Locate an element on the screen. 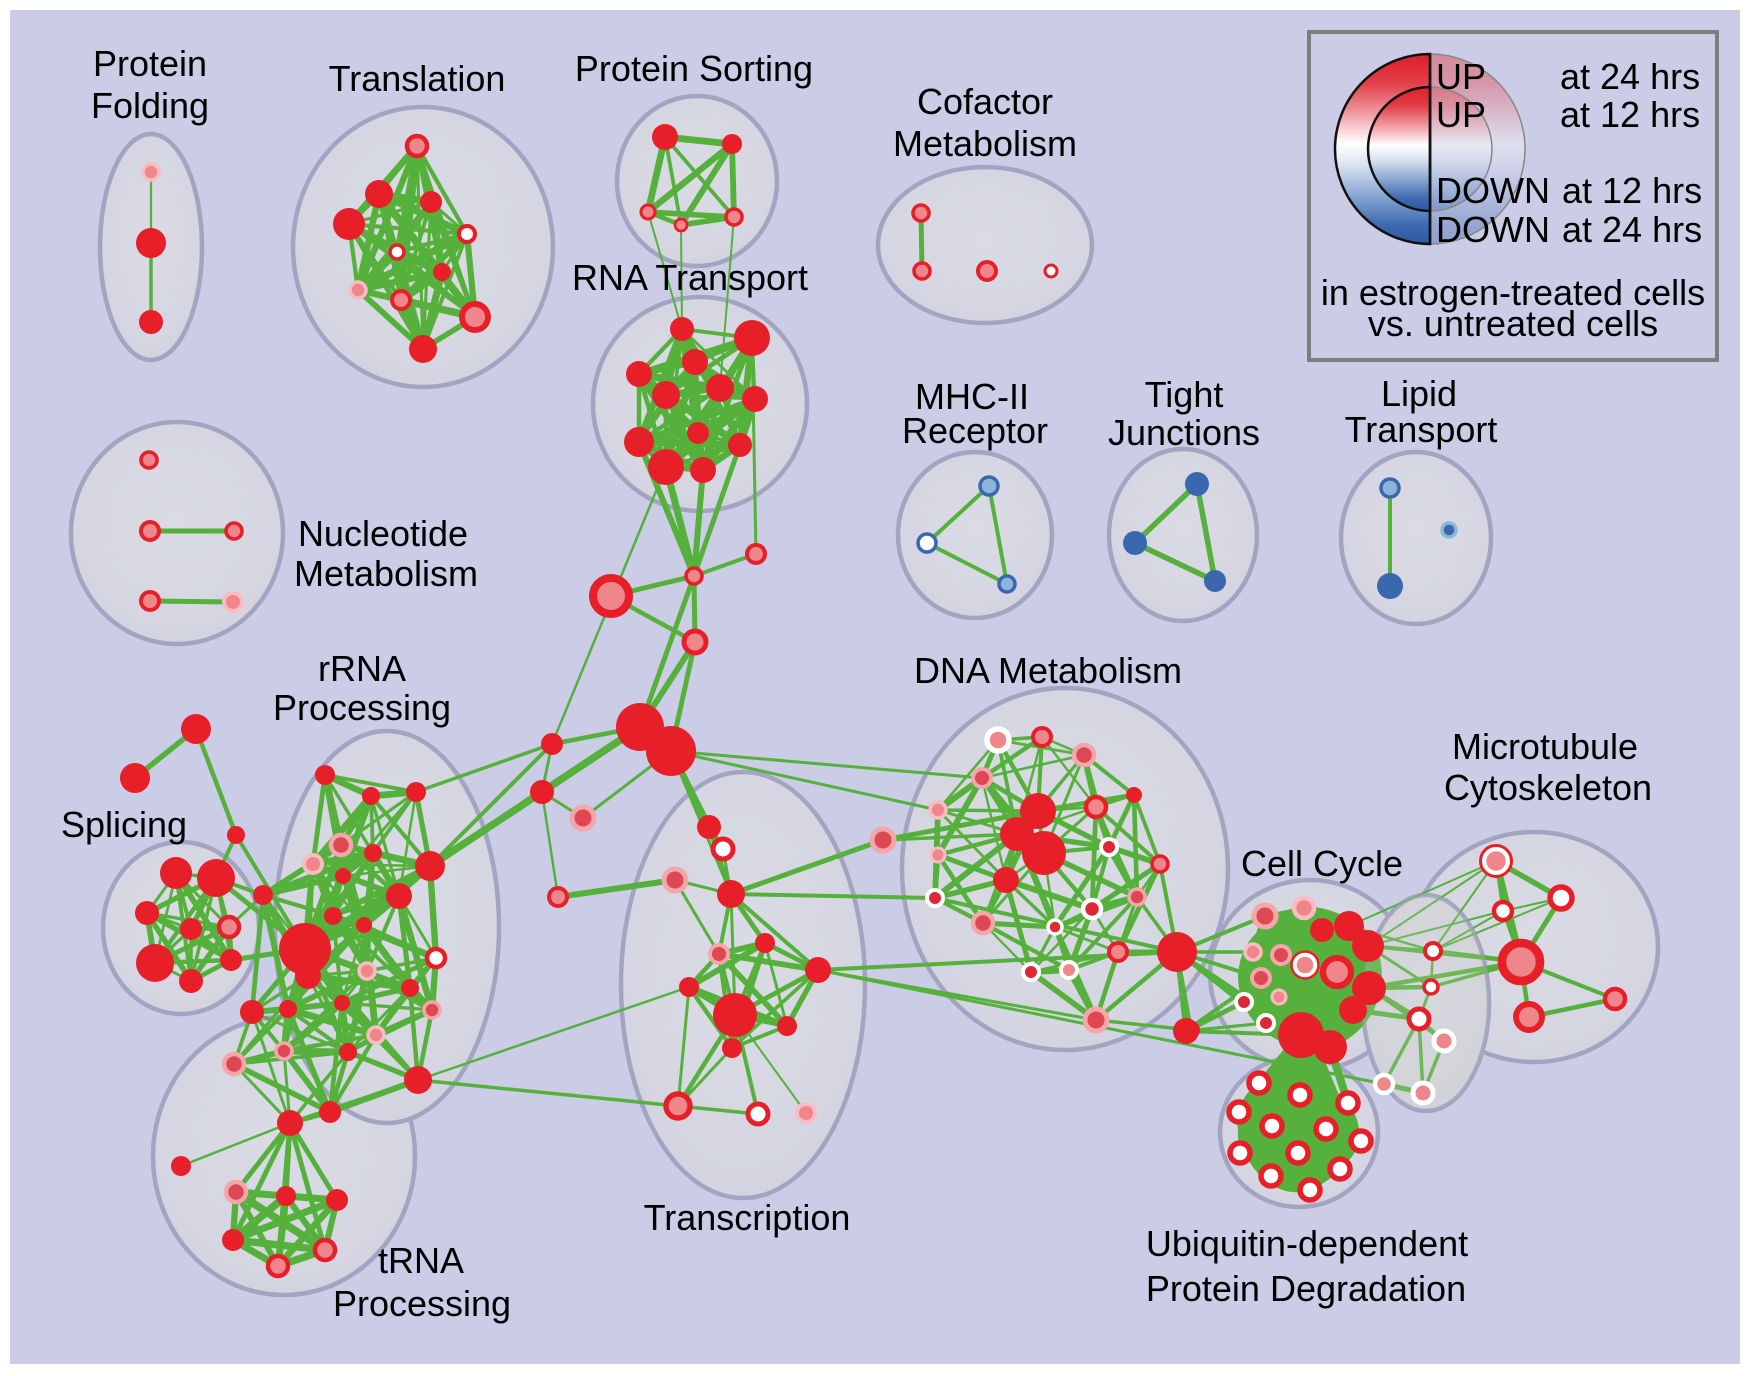 The height and width of the screenshot is (1376, 1750). svg-text: Folding is located at coordinates (150, 105).